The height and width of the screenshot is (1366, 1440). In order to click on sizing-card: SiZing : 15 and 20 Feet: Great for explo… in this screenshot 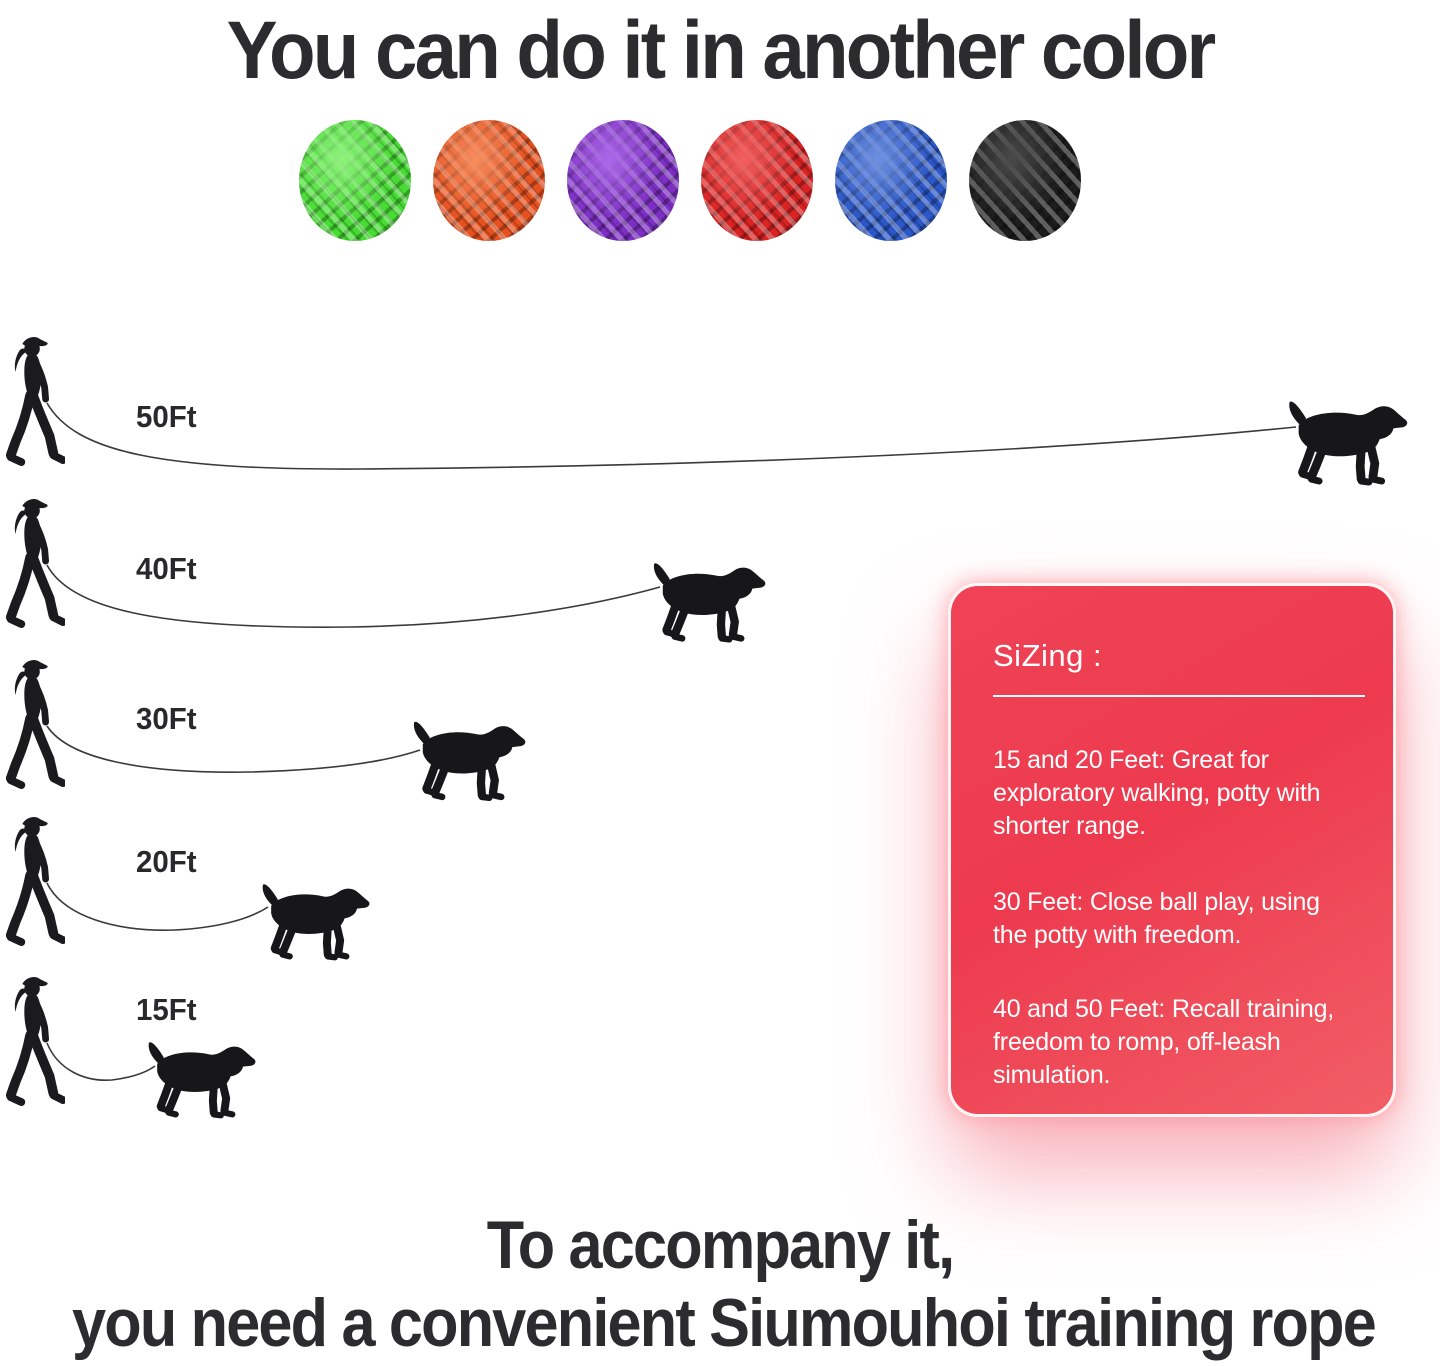, I will do `click(1172, 850)`.